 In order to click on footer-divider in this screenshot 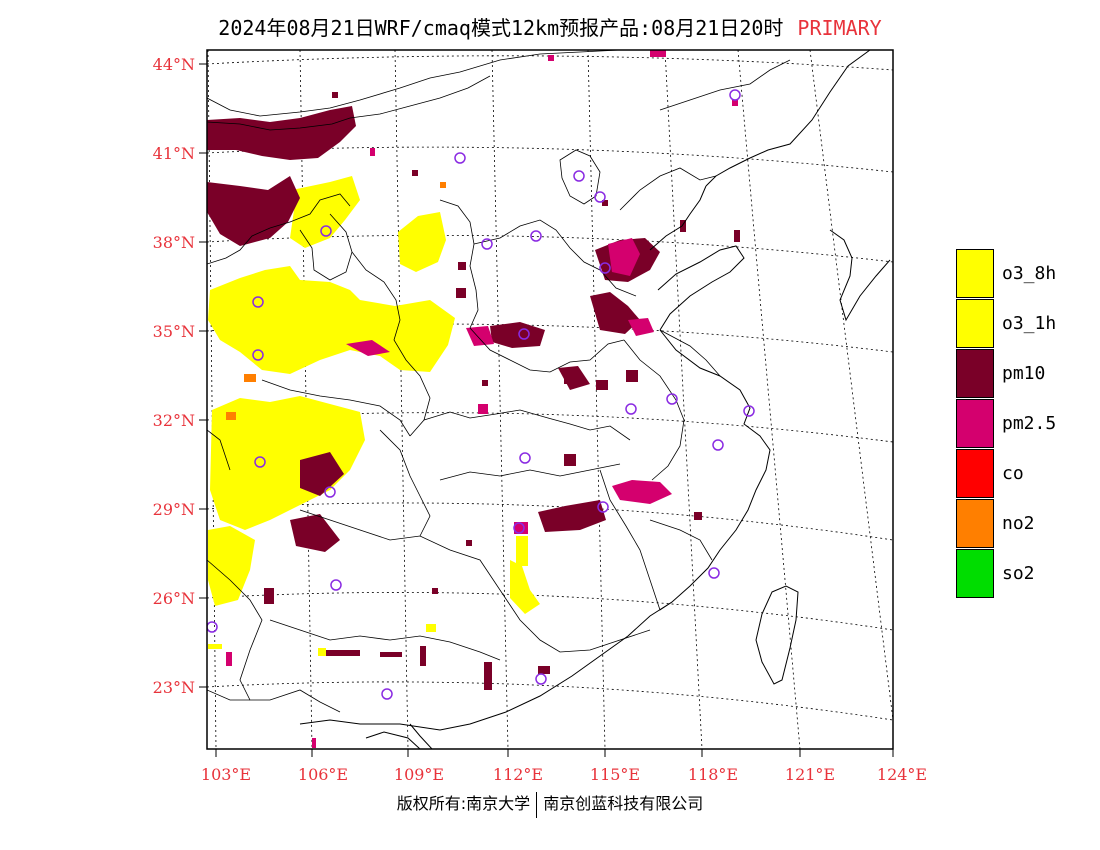, I will do `click(537, 804)`.